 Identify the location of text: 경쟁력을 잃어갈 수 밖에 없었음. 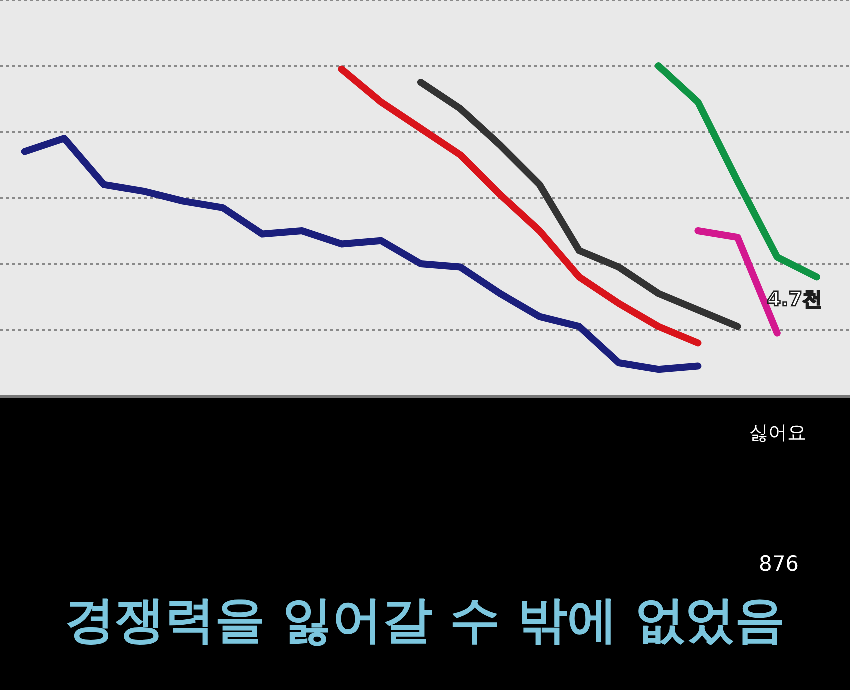
(425, 620).